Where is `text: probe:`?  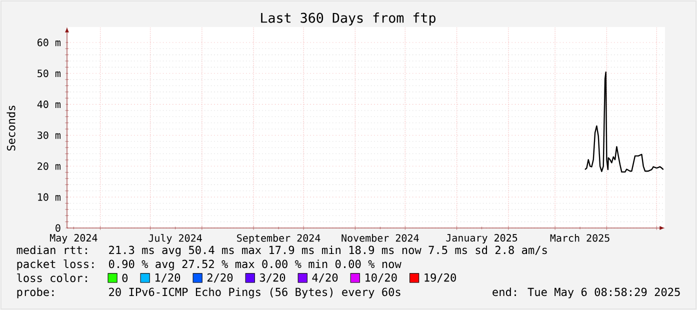
text: probe: is located at coordinates (35, 293).